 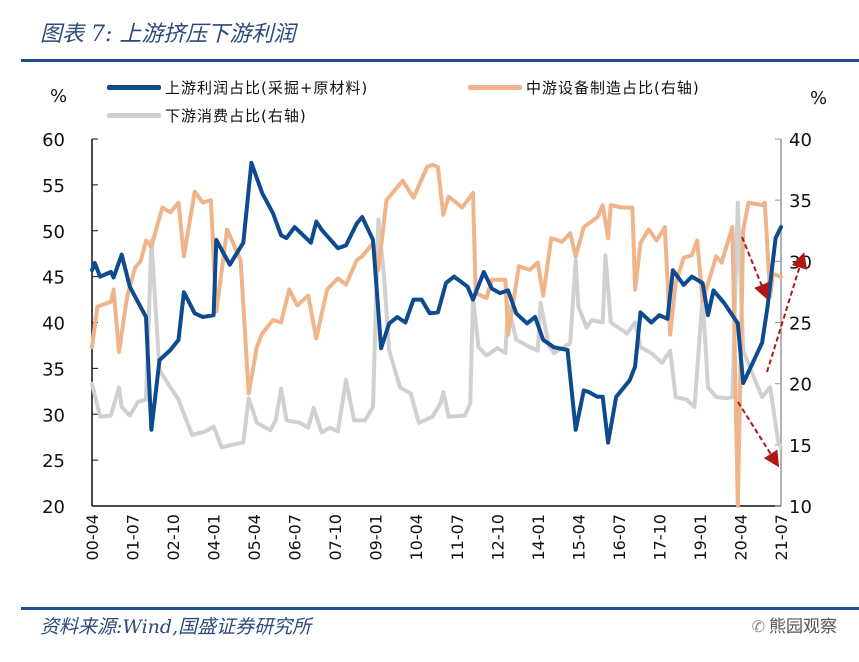 I want to click on watermark: ✆ 熊园观察, so click(x=794, y=624).